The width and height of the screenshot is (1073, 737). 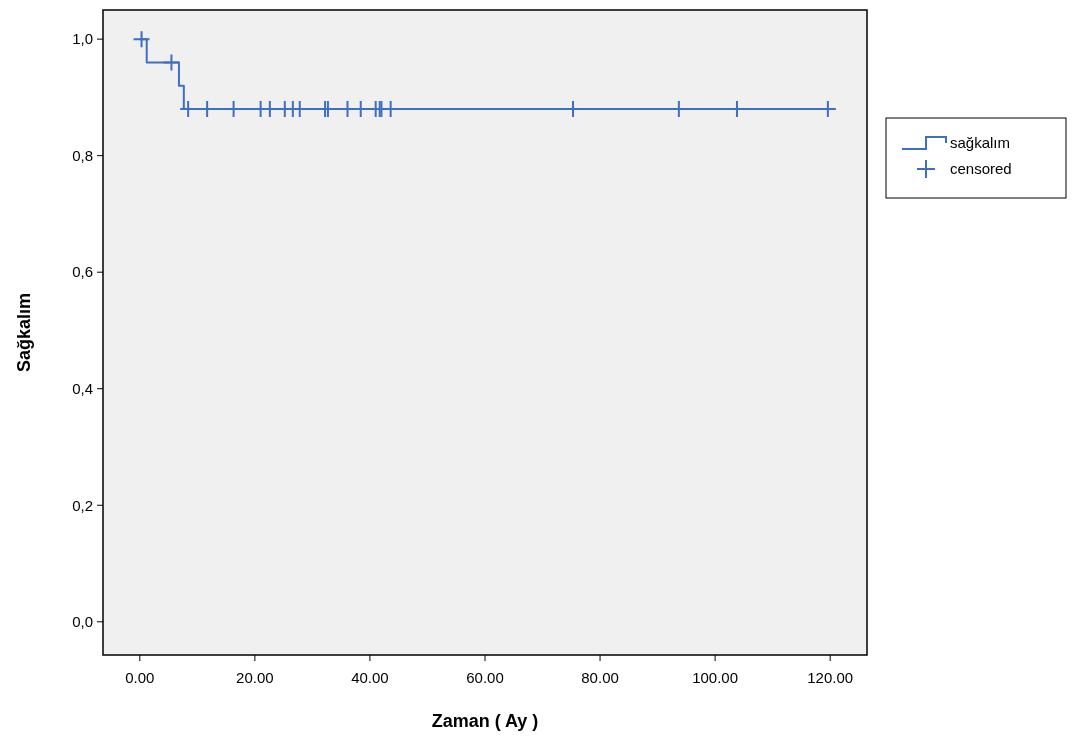 What do you see at coordinates (24, 332) in the screenshot?
I see `y-axis-title: Sağkalım` at bounding box center [24, 332].